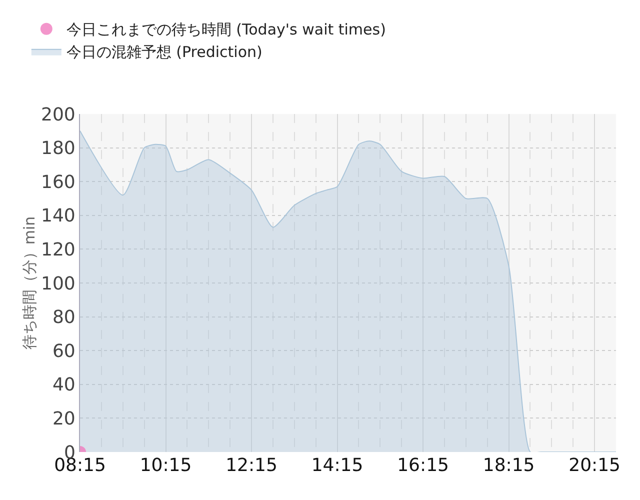 Image resolution: width=640 pixels, height=500 pixels. I want to click on y-tick-label: 140, so click(58, 216).